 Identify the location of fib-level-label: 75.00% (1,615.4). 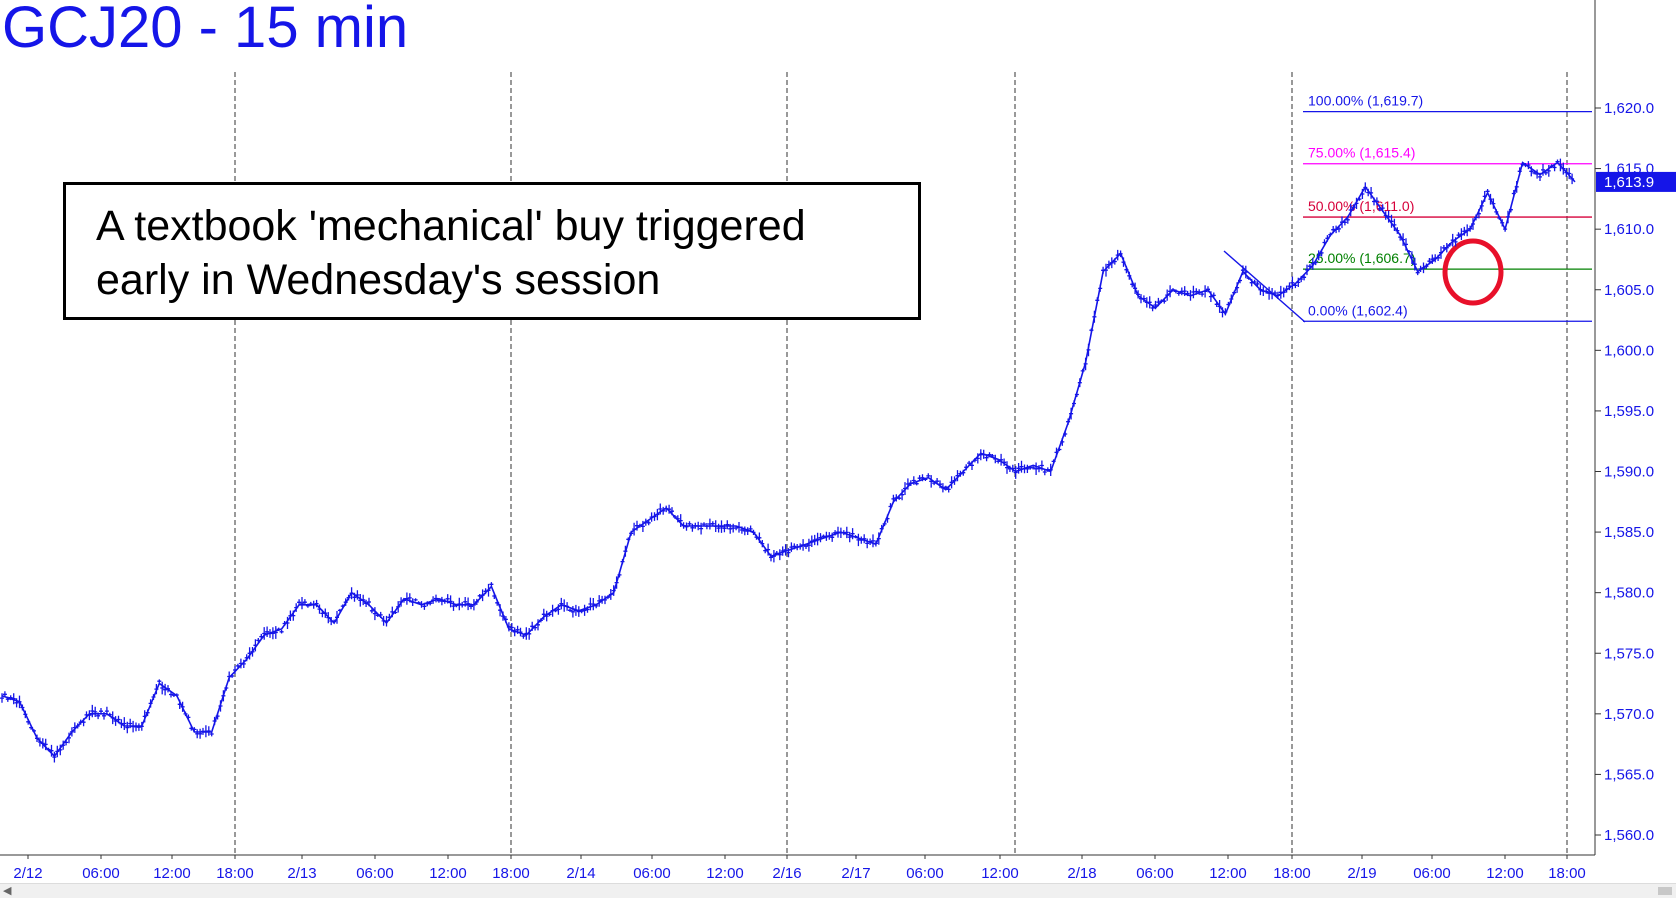
(1361, 153).